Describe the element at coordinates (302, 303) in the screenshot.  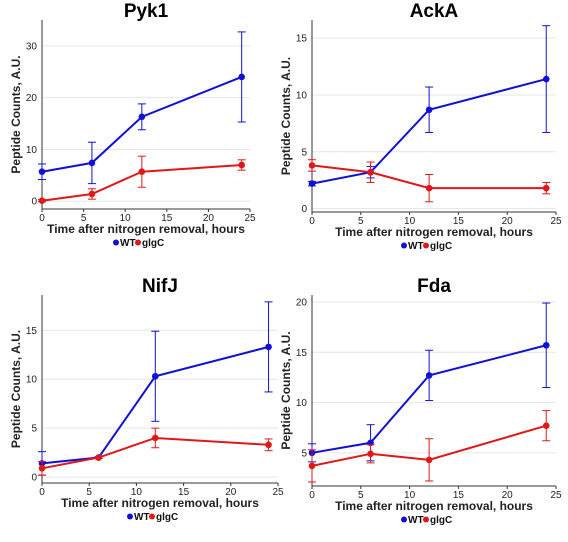
I see `y-tick-label: 20` at that location.